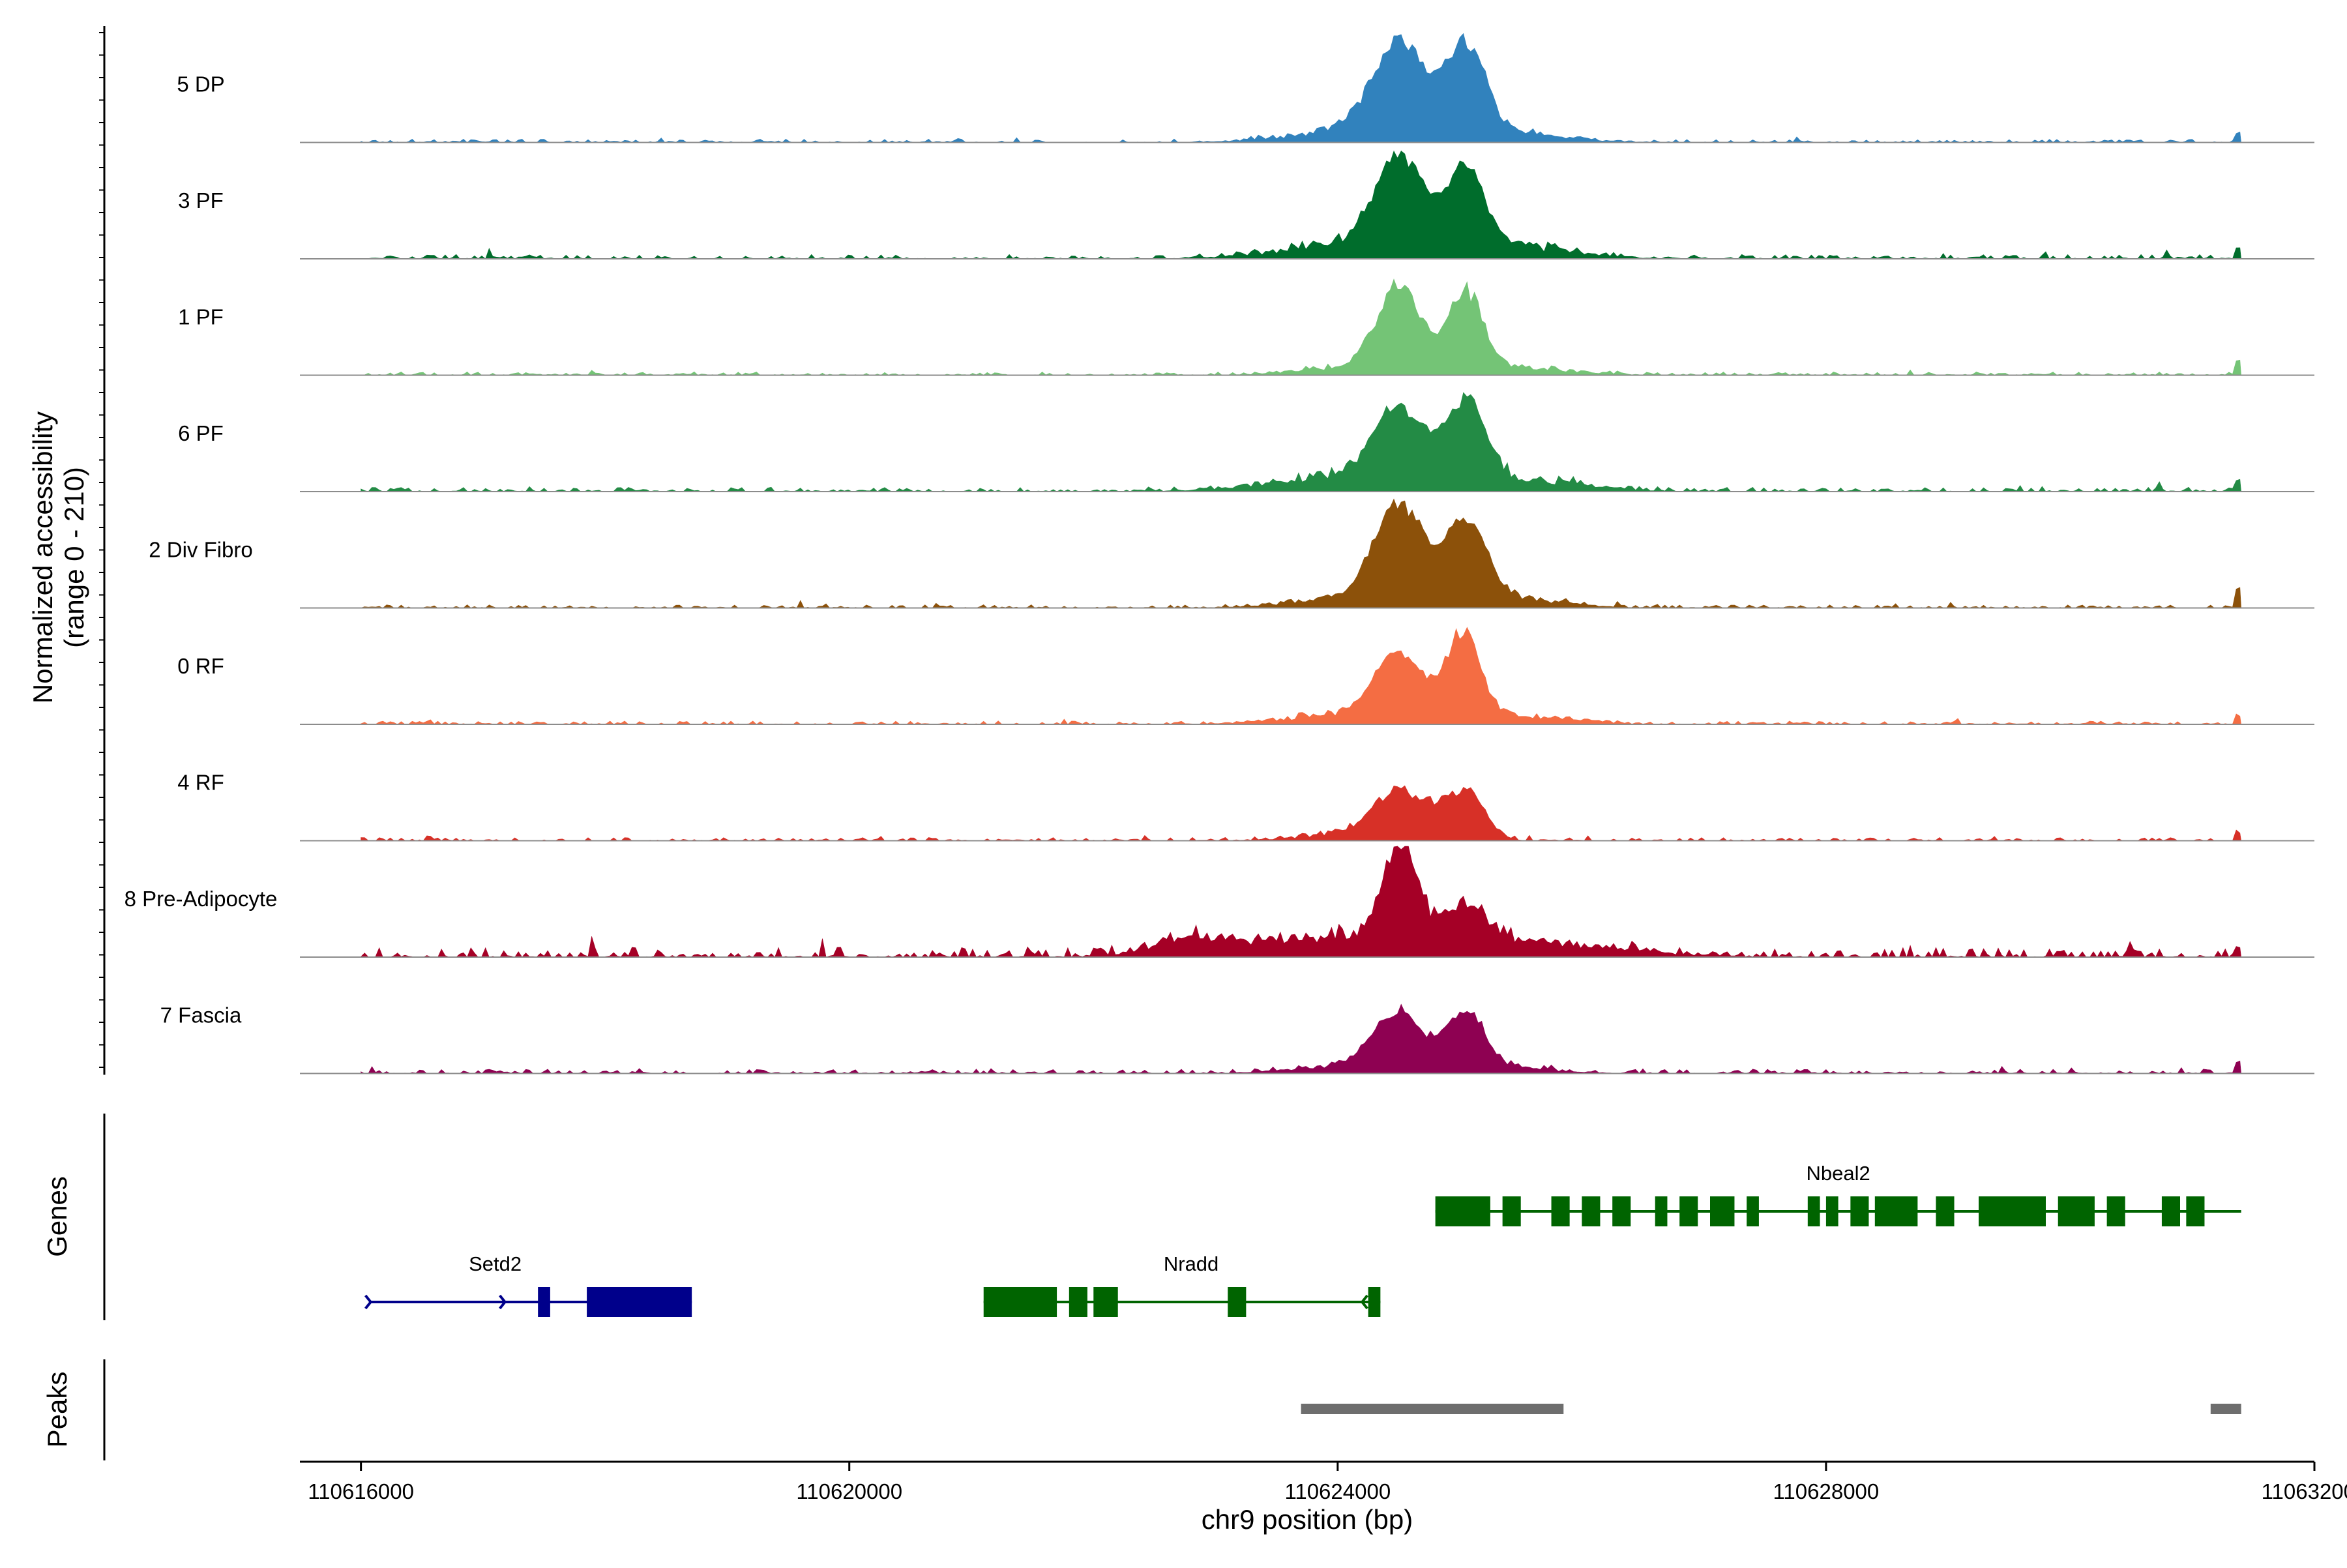  Describe the element at coordinates (1838, 1194) in the screenshot. I see `gene-nbeal2: Nbeal2` at that location.